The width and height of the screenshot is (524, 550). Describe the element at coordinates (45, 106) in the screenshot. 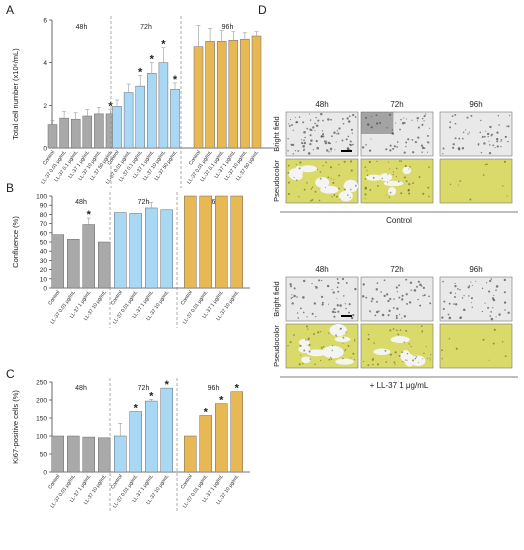

I see `y-tick-label: 2` at that location.